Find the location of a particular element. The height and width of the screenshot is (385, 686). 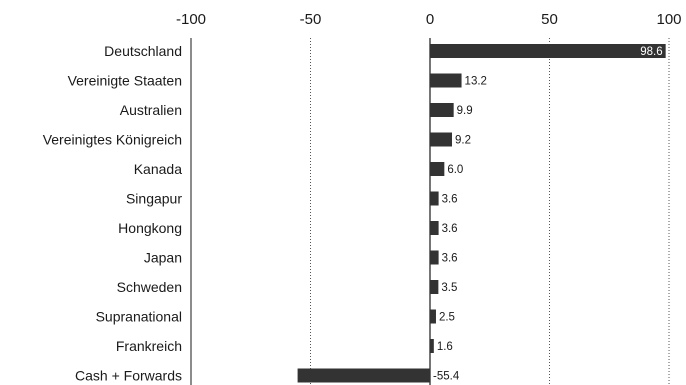

value-label: 13.2 is located at coordinates (476, 82).